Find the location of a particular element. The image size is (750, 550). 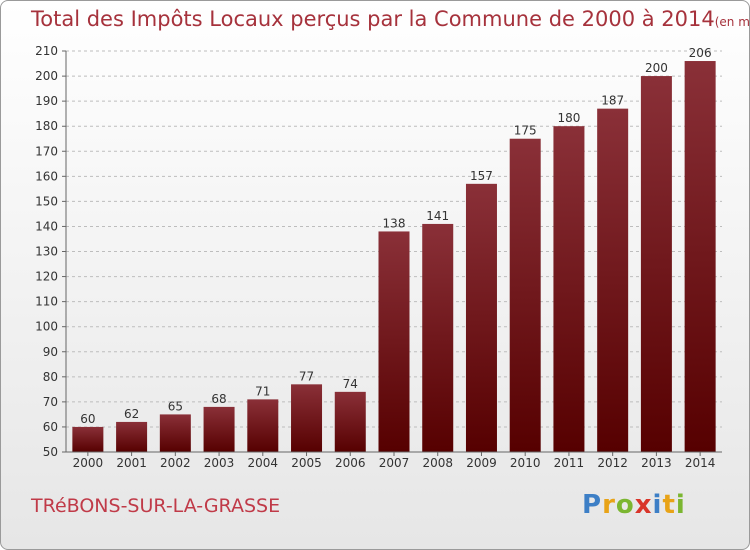

y-tick-label: 110 is located at coordinates (46, 302).